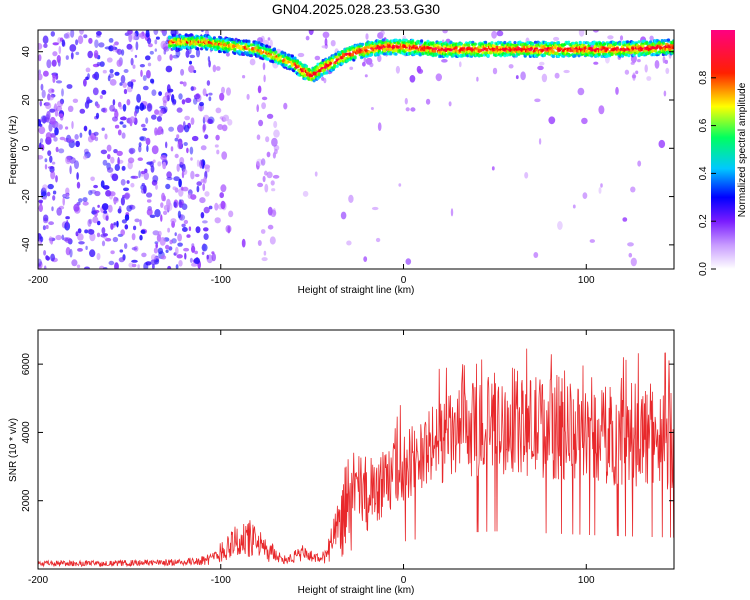 The image size is (750, 600). Describe the element at coordinates (13, 150) in the screenshot. I see `heatmap-y-axis-label: Frequency (Hz)` at that location.